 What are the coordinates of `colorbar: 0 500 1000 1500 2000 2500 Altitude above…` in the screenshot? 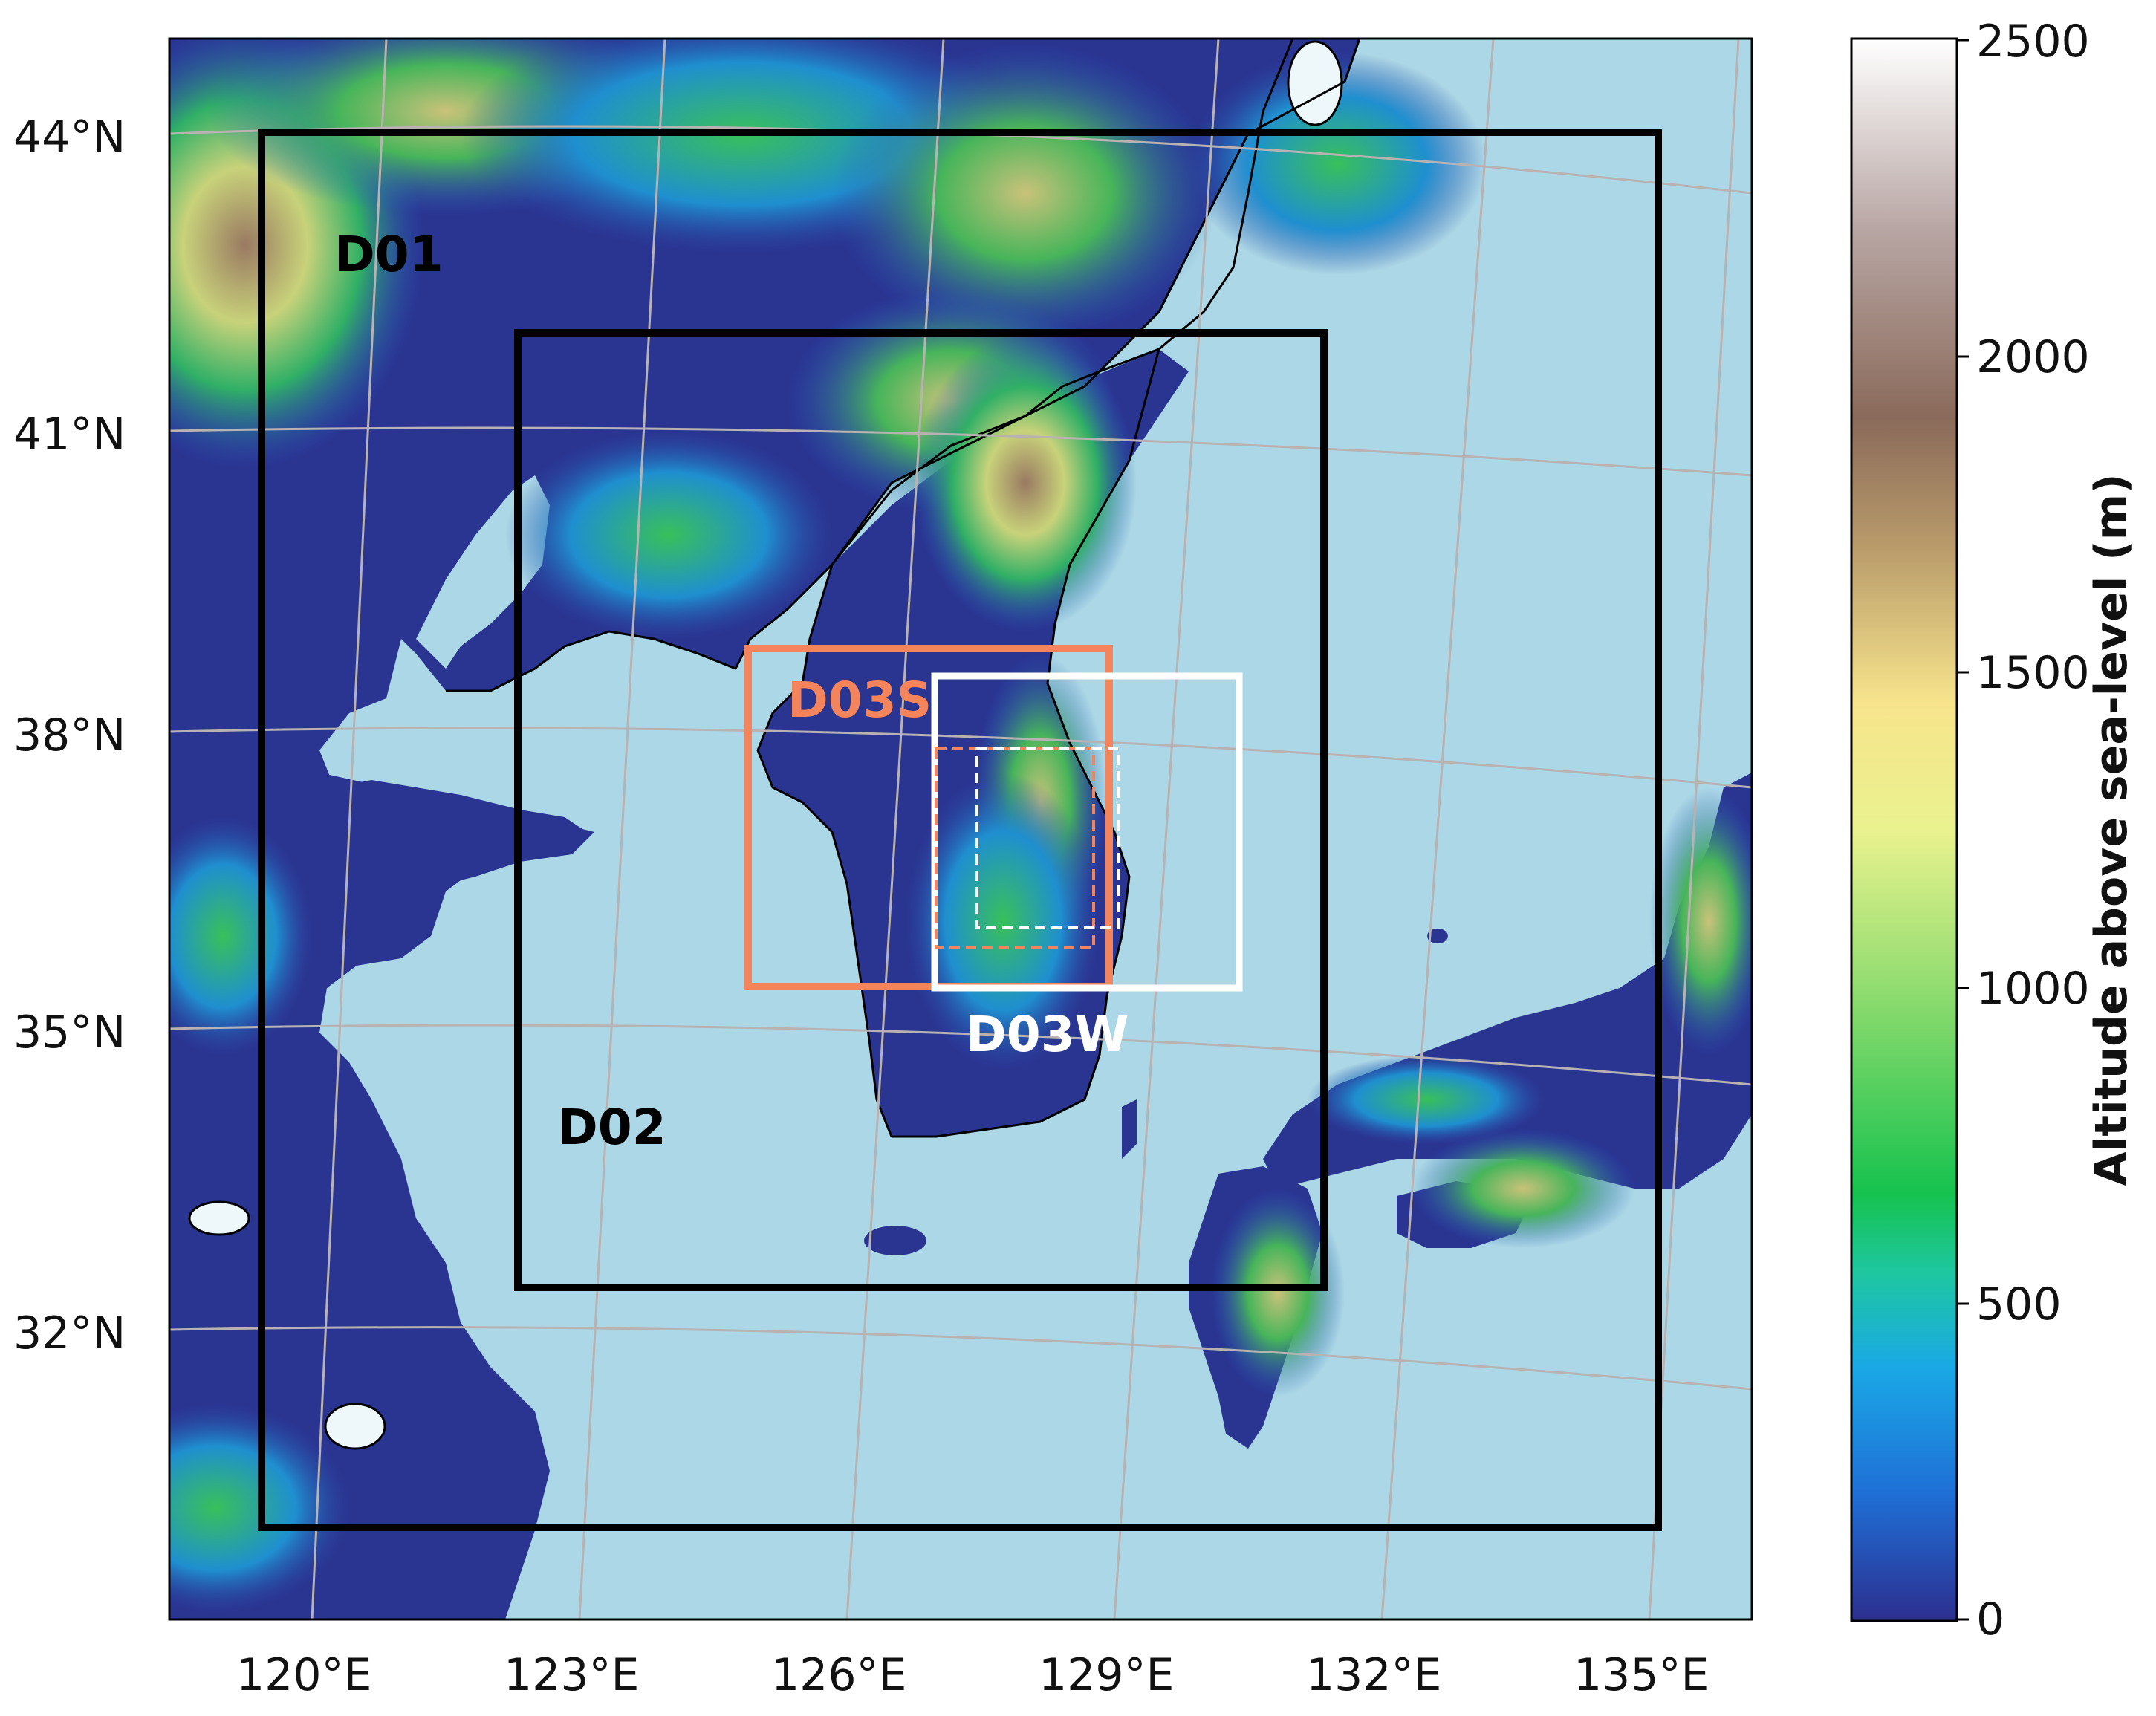 It's located at (1993, 831).